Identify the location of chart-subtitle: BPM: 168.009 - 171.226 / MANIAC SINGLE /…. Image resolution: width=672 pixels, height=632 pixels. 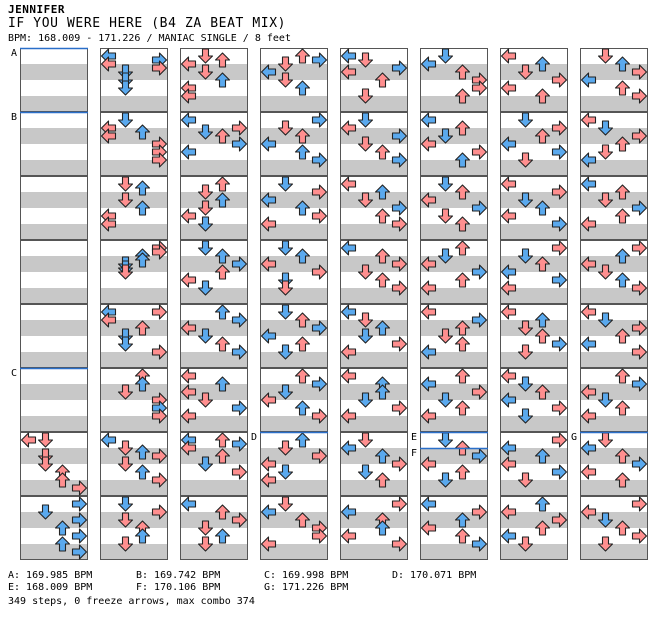
(149, 38).